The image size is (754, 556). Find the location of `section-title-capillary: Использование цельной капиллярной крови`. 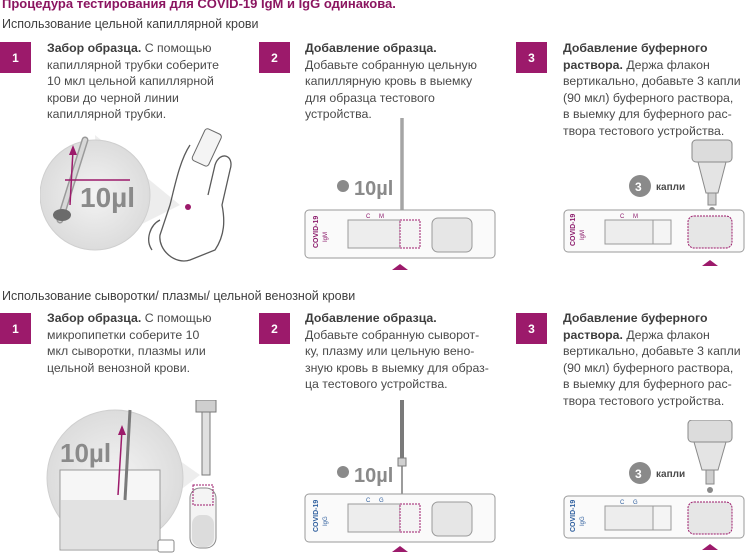

section-title-capillary: Использование цельной капиллярной крови is located at coordinates (130, 24).